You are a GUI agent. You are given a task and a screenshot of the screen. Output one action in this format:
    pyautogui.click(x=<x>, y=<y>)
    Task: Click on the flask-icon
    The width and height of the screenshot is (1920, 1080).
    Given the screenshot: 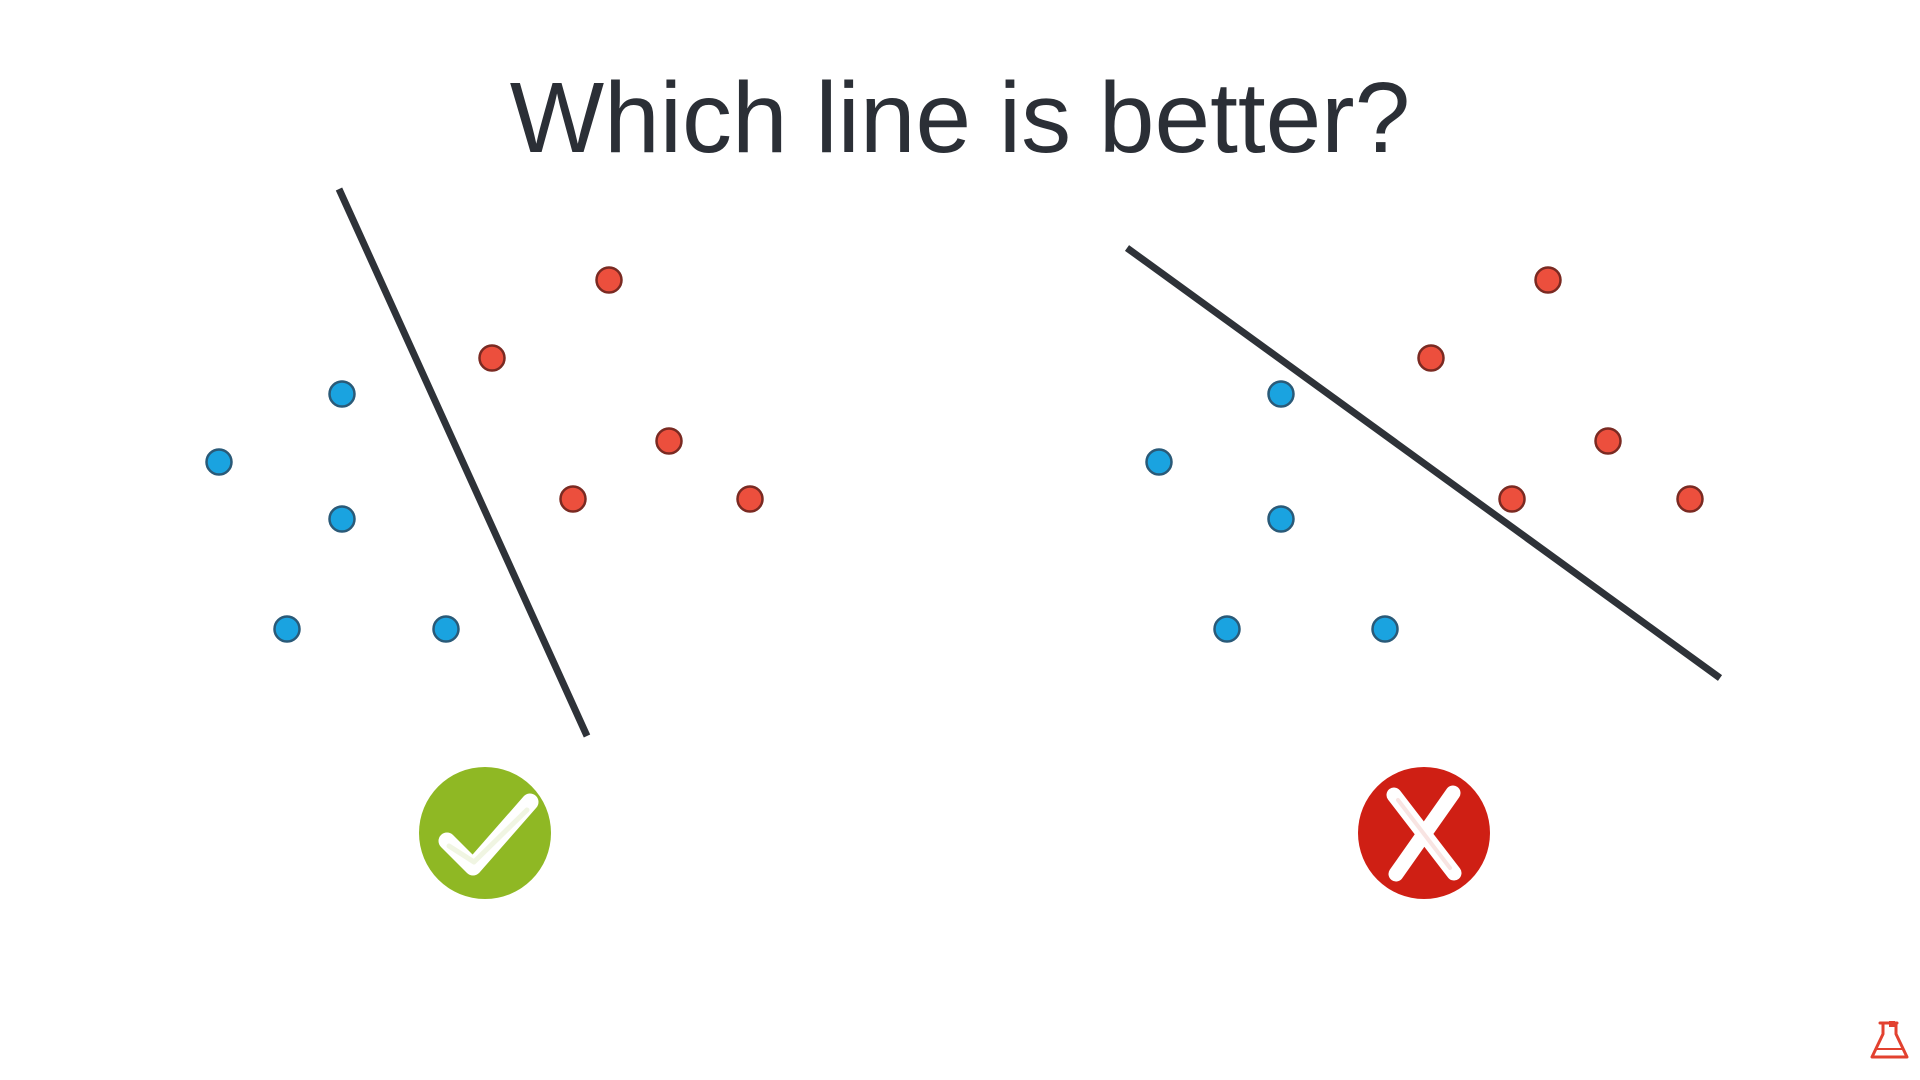 What is the action you would take?
    pyautogui.click(x=1889, y=1040)
    